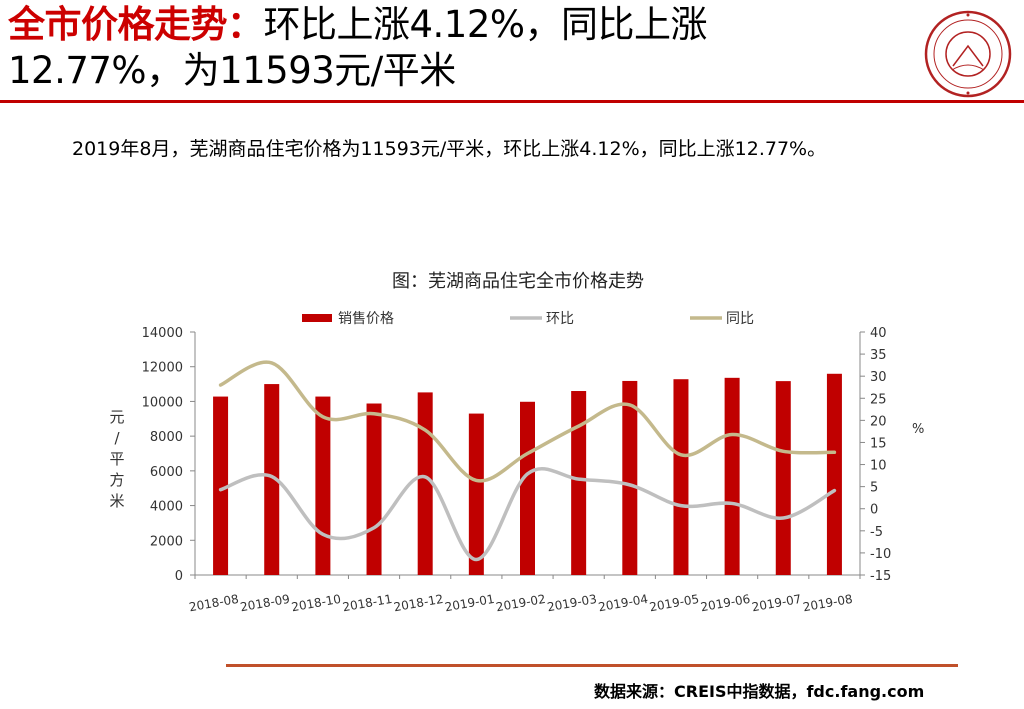 Image resolution: width=1024 pixels, height=709 pixels. I want to click on mom-series-line, so click(527, 514).